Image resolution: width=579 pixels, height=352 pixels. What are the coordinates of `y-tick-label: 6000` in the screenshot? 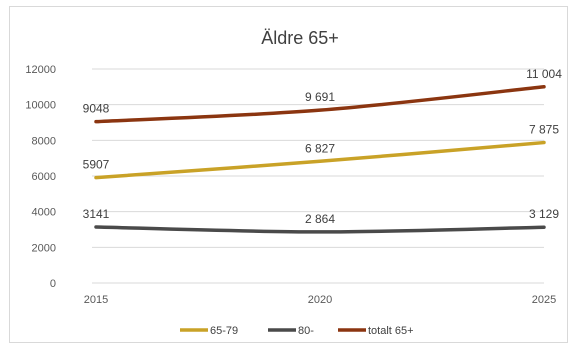 It's located at (44, 177).